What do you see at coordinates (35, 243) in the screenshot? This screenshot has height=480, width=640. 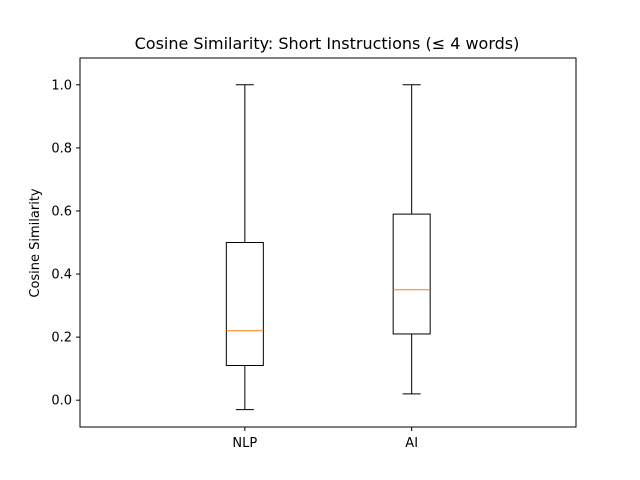 I see `y-axis-label: Cosine Similarity` at bounding box center [35, 243].